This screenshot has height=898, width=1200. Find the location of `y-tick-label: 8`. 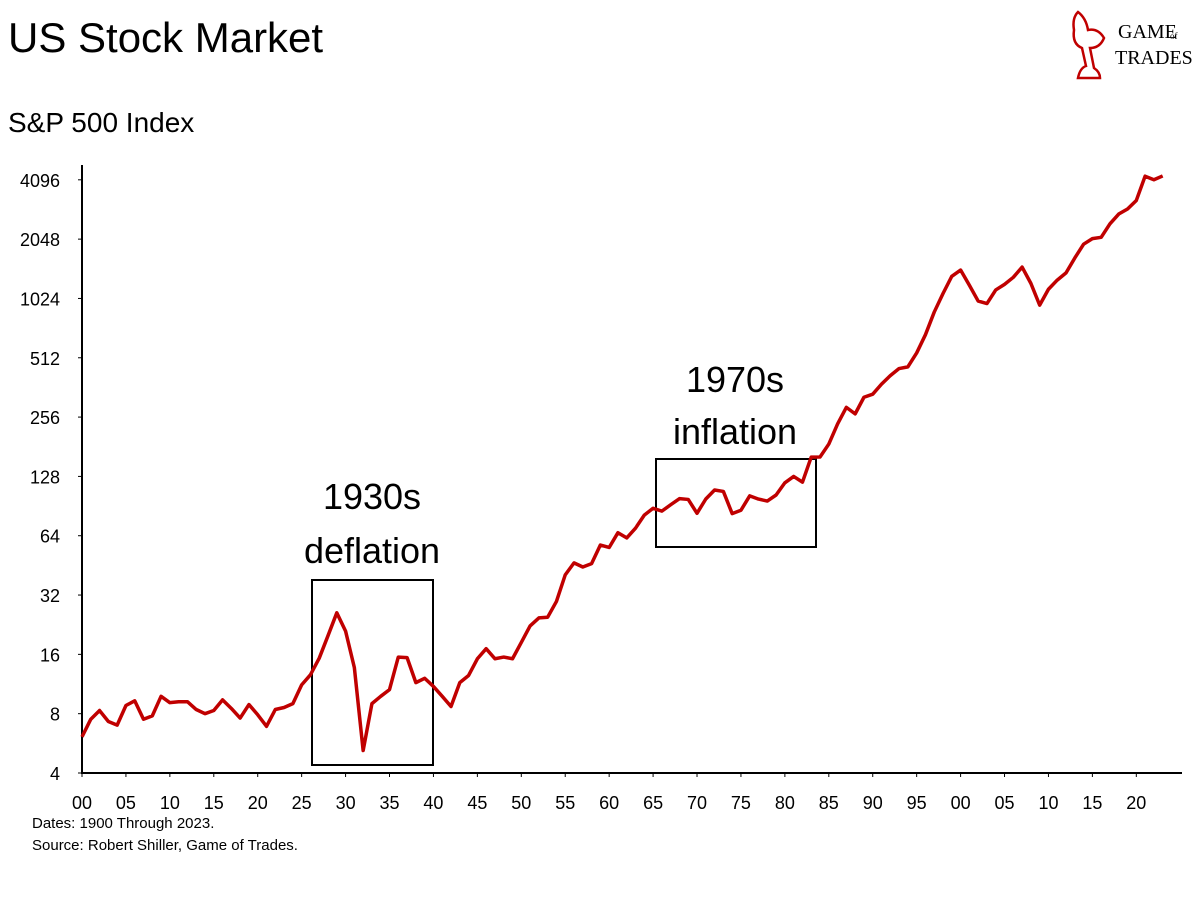

y-tick-label: 8 is located at coordinates (55, 715).